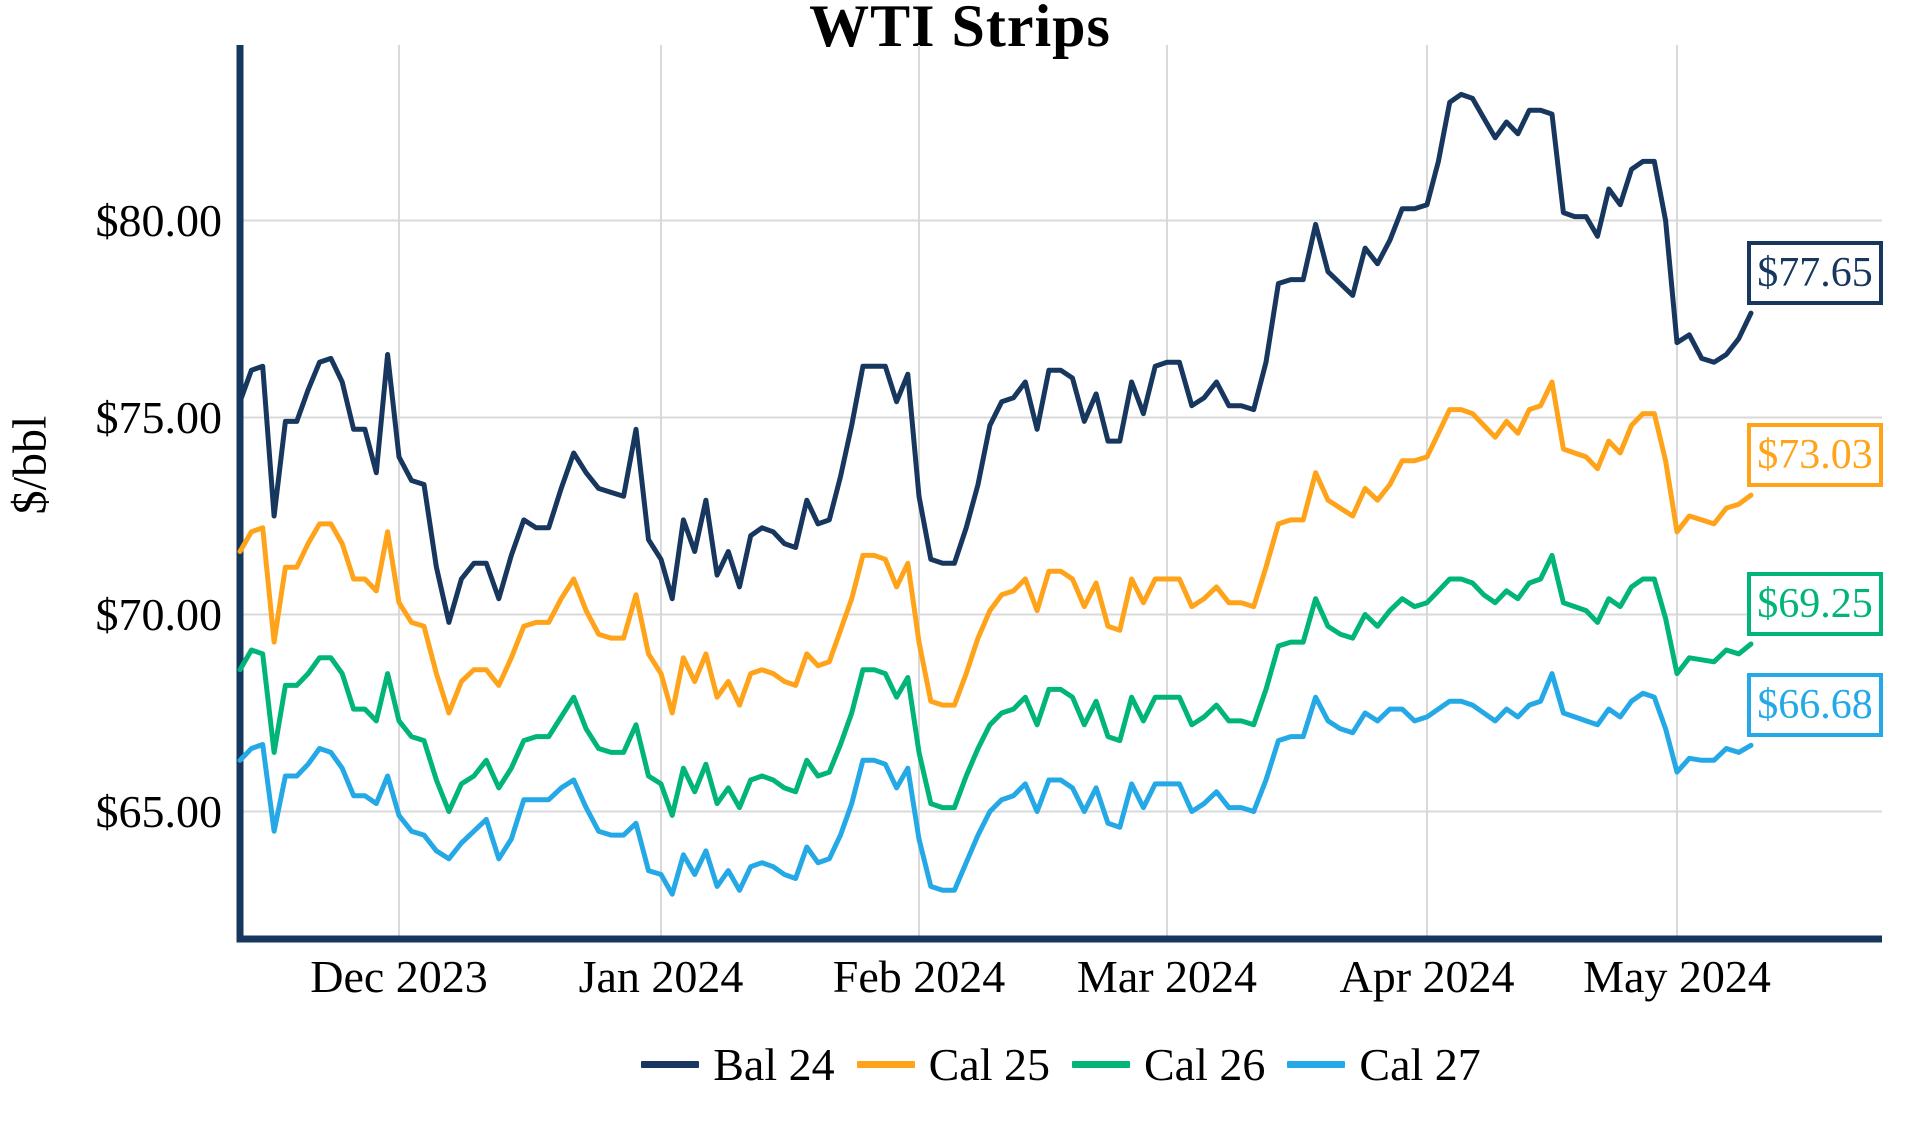  What do you see at coordinates (1061, 1064) in the screenshot?
I see `chart-legend: Bal 24 Cal 25 Cal 26 Cal 27` at bounding box center [1061, 1064].